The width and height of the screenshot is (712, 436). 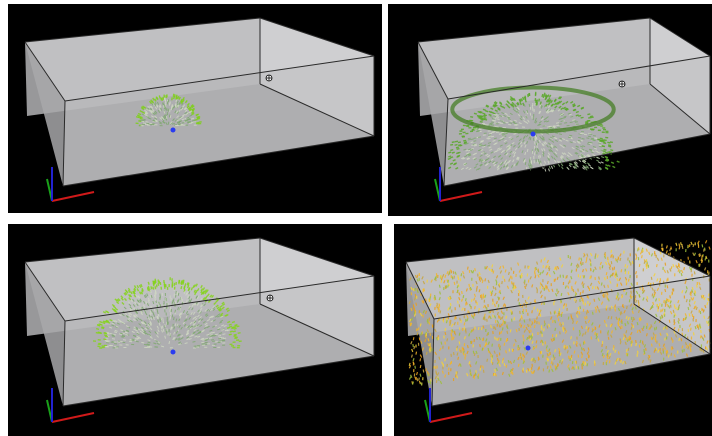 I want to click on box-edge, so click(x=571, y=380).